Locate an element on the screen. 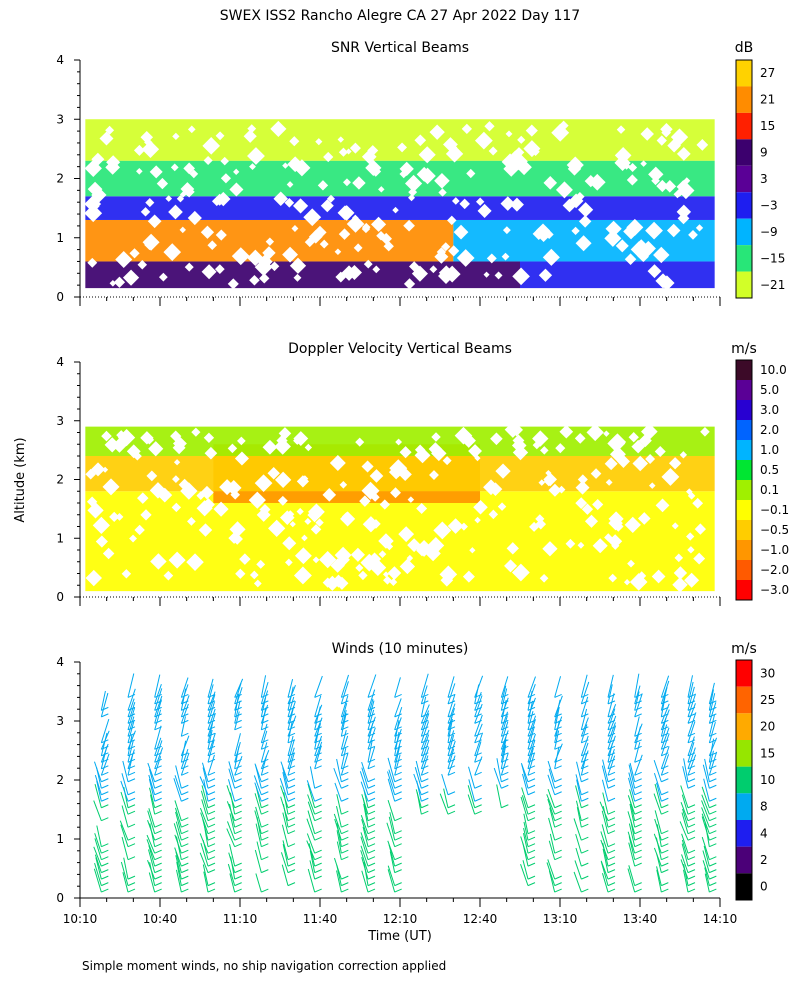 The image size is (800, 1000). x-tick-label: 13:10 is located at coordinates (560, 919).